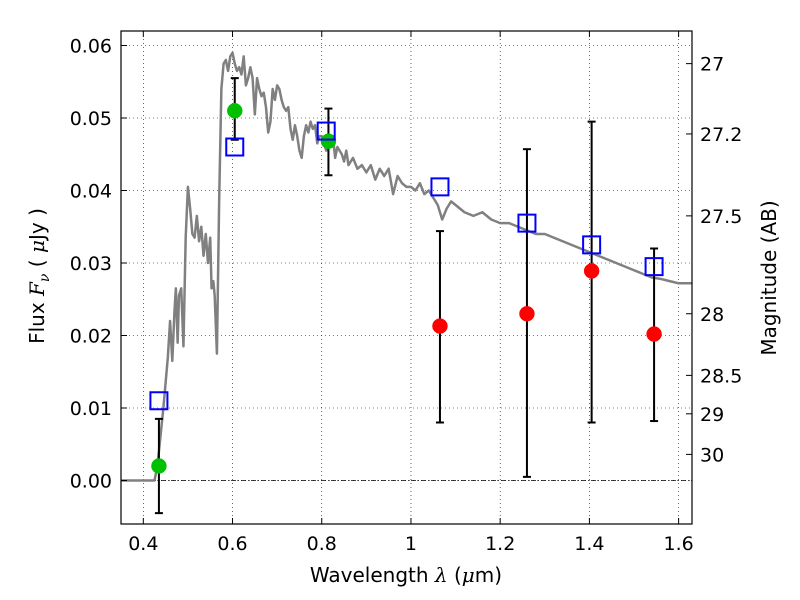 The width and height of the screenshot is (800, 600). Describe the element at coordinates (406, 575) in the screenshot. I see `x-axis-title: Wavelength λ (μm)` at that location.